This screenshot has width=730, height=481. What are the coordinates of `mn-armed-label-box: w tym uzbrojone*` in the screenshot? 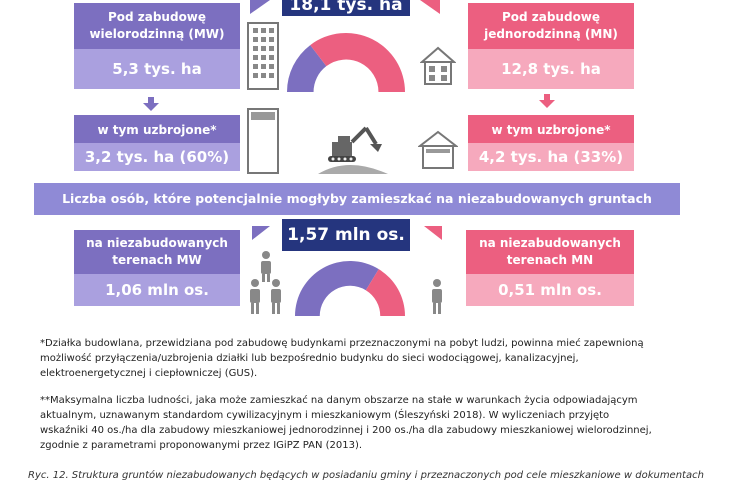 It's located at (551, 129).